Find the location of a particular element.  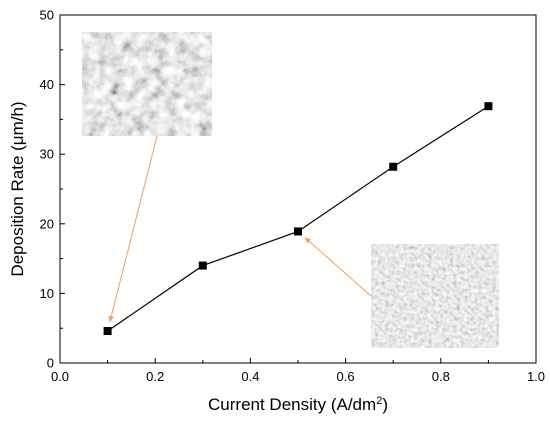

x-axis-title-superscript: 2 is located at coordinates (379, 401).